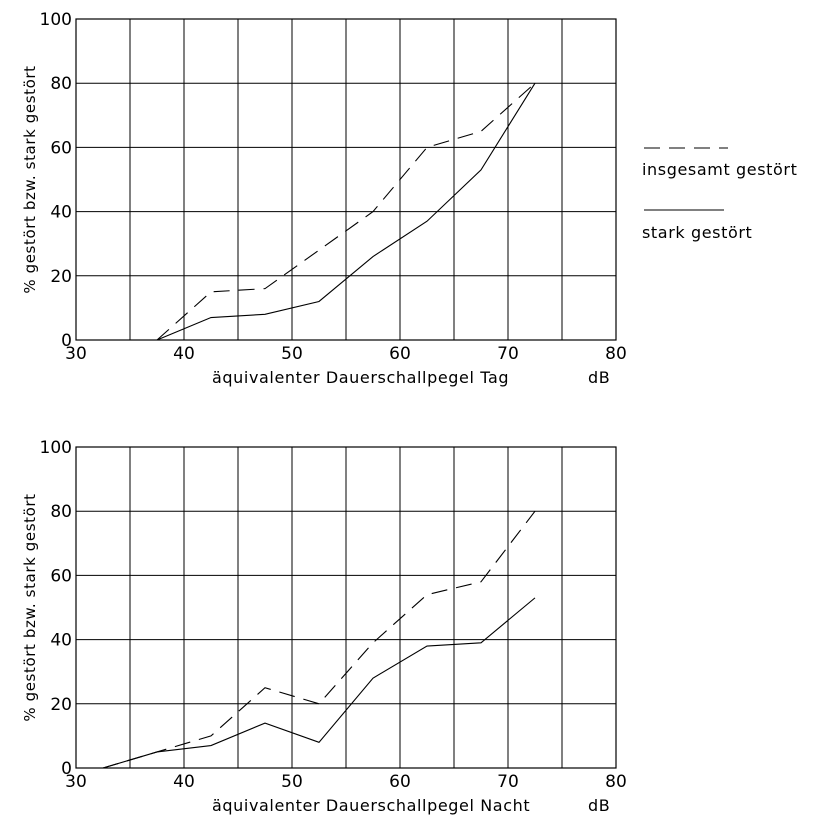 Image resolution: width=834 pixels, height=819 pixels. What do you see at coordinates (599, 805) in the screenshot?
I see `x-axis-unit-nacht: dB` at bounding box center [599, 805].